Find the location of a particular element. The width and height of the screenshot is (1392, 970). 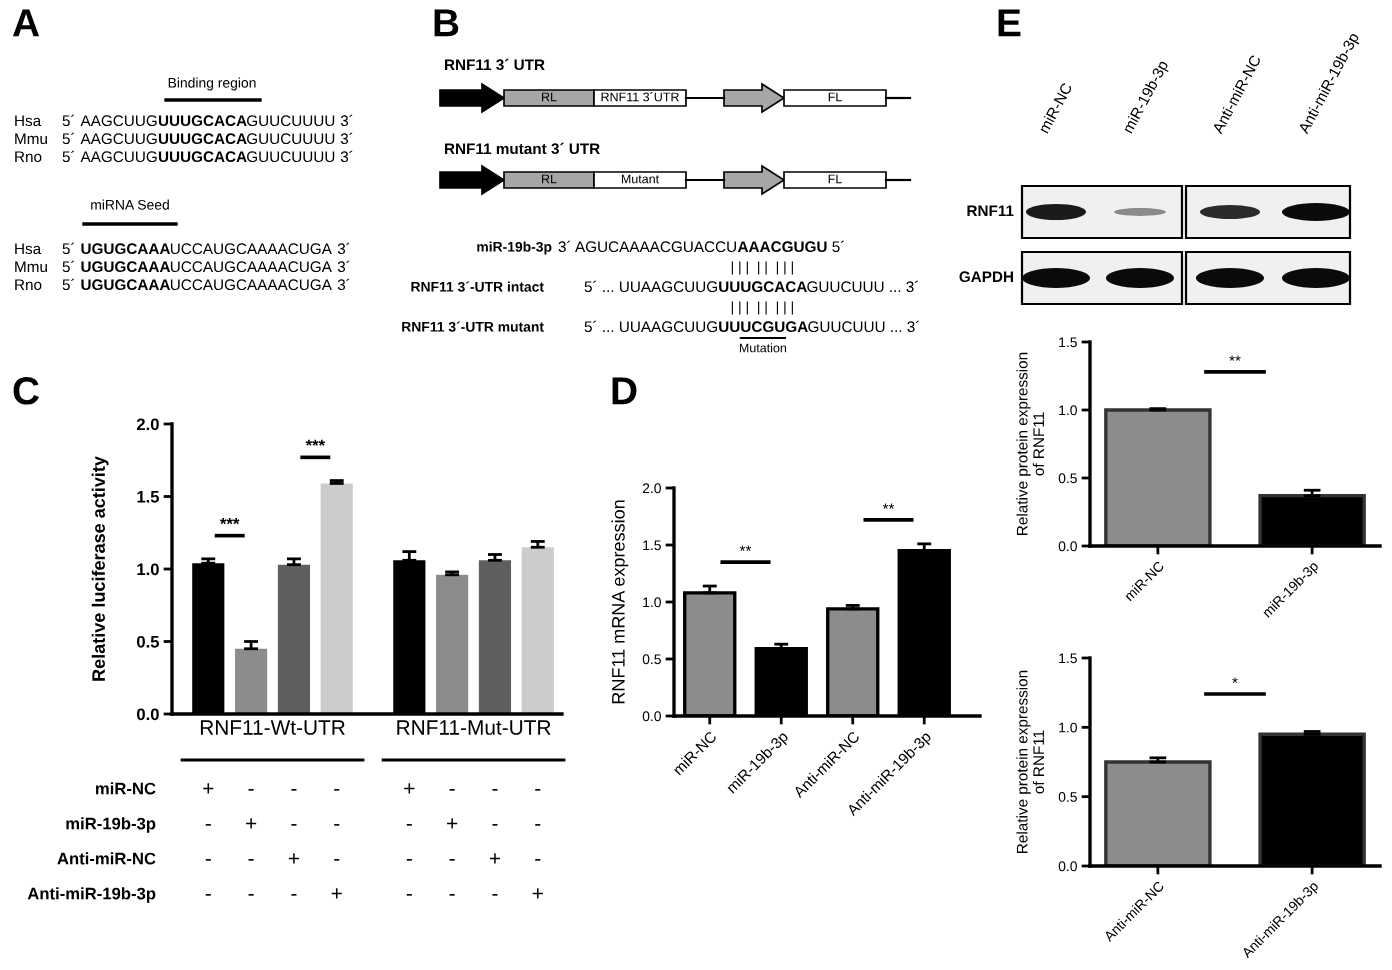

text: miR-19b-3p is located at coordinates (111, 825).